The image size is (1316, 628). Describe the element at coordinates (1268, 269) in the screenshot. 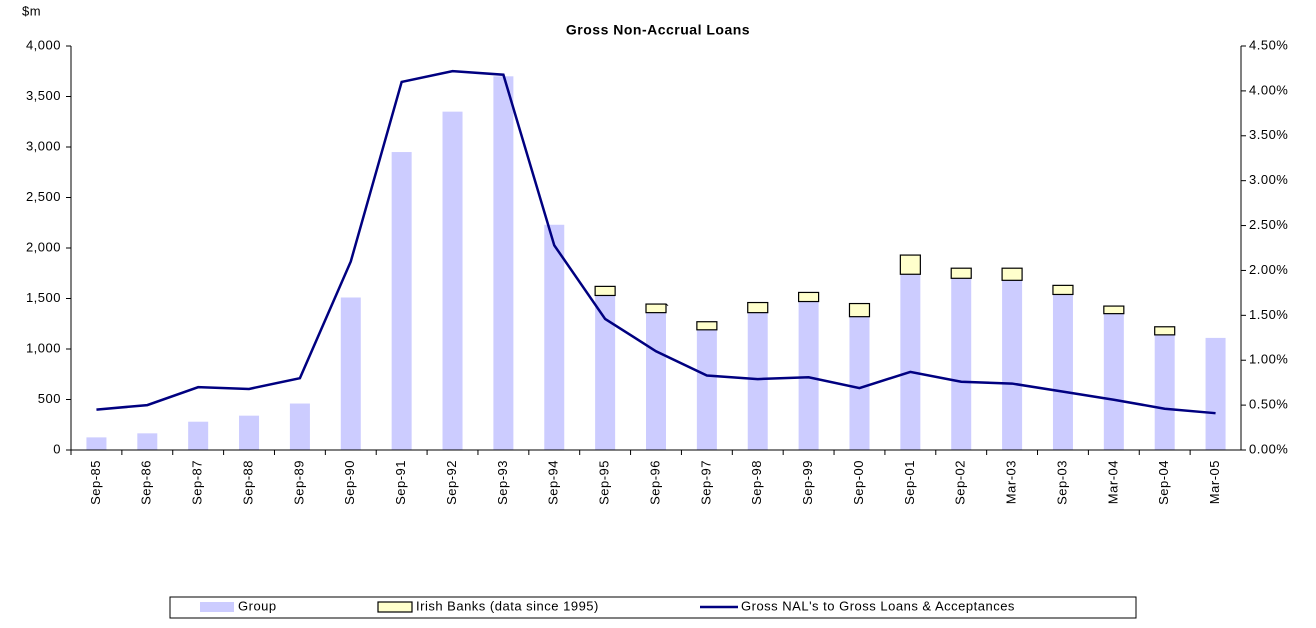

I see `y2-tick-label: 2.00%` at that location.